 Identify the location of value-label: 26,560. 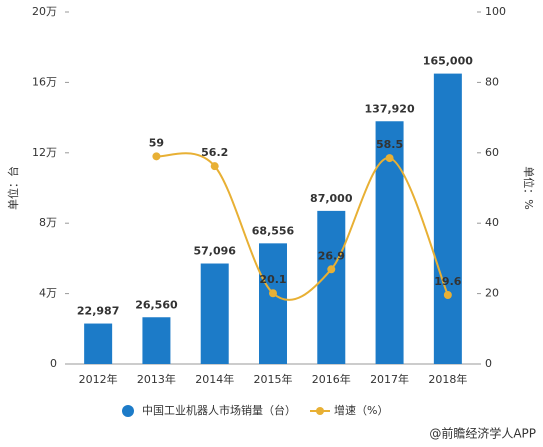
(156, 304).